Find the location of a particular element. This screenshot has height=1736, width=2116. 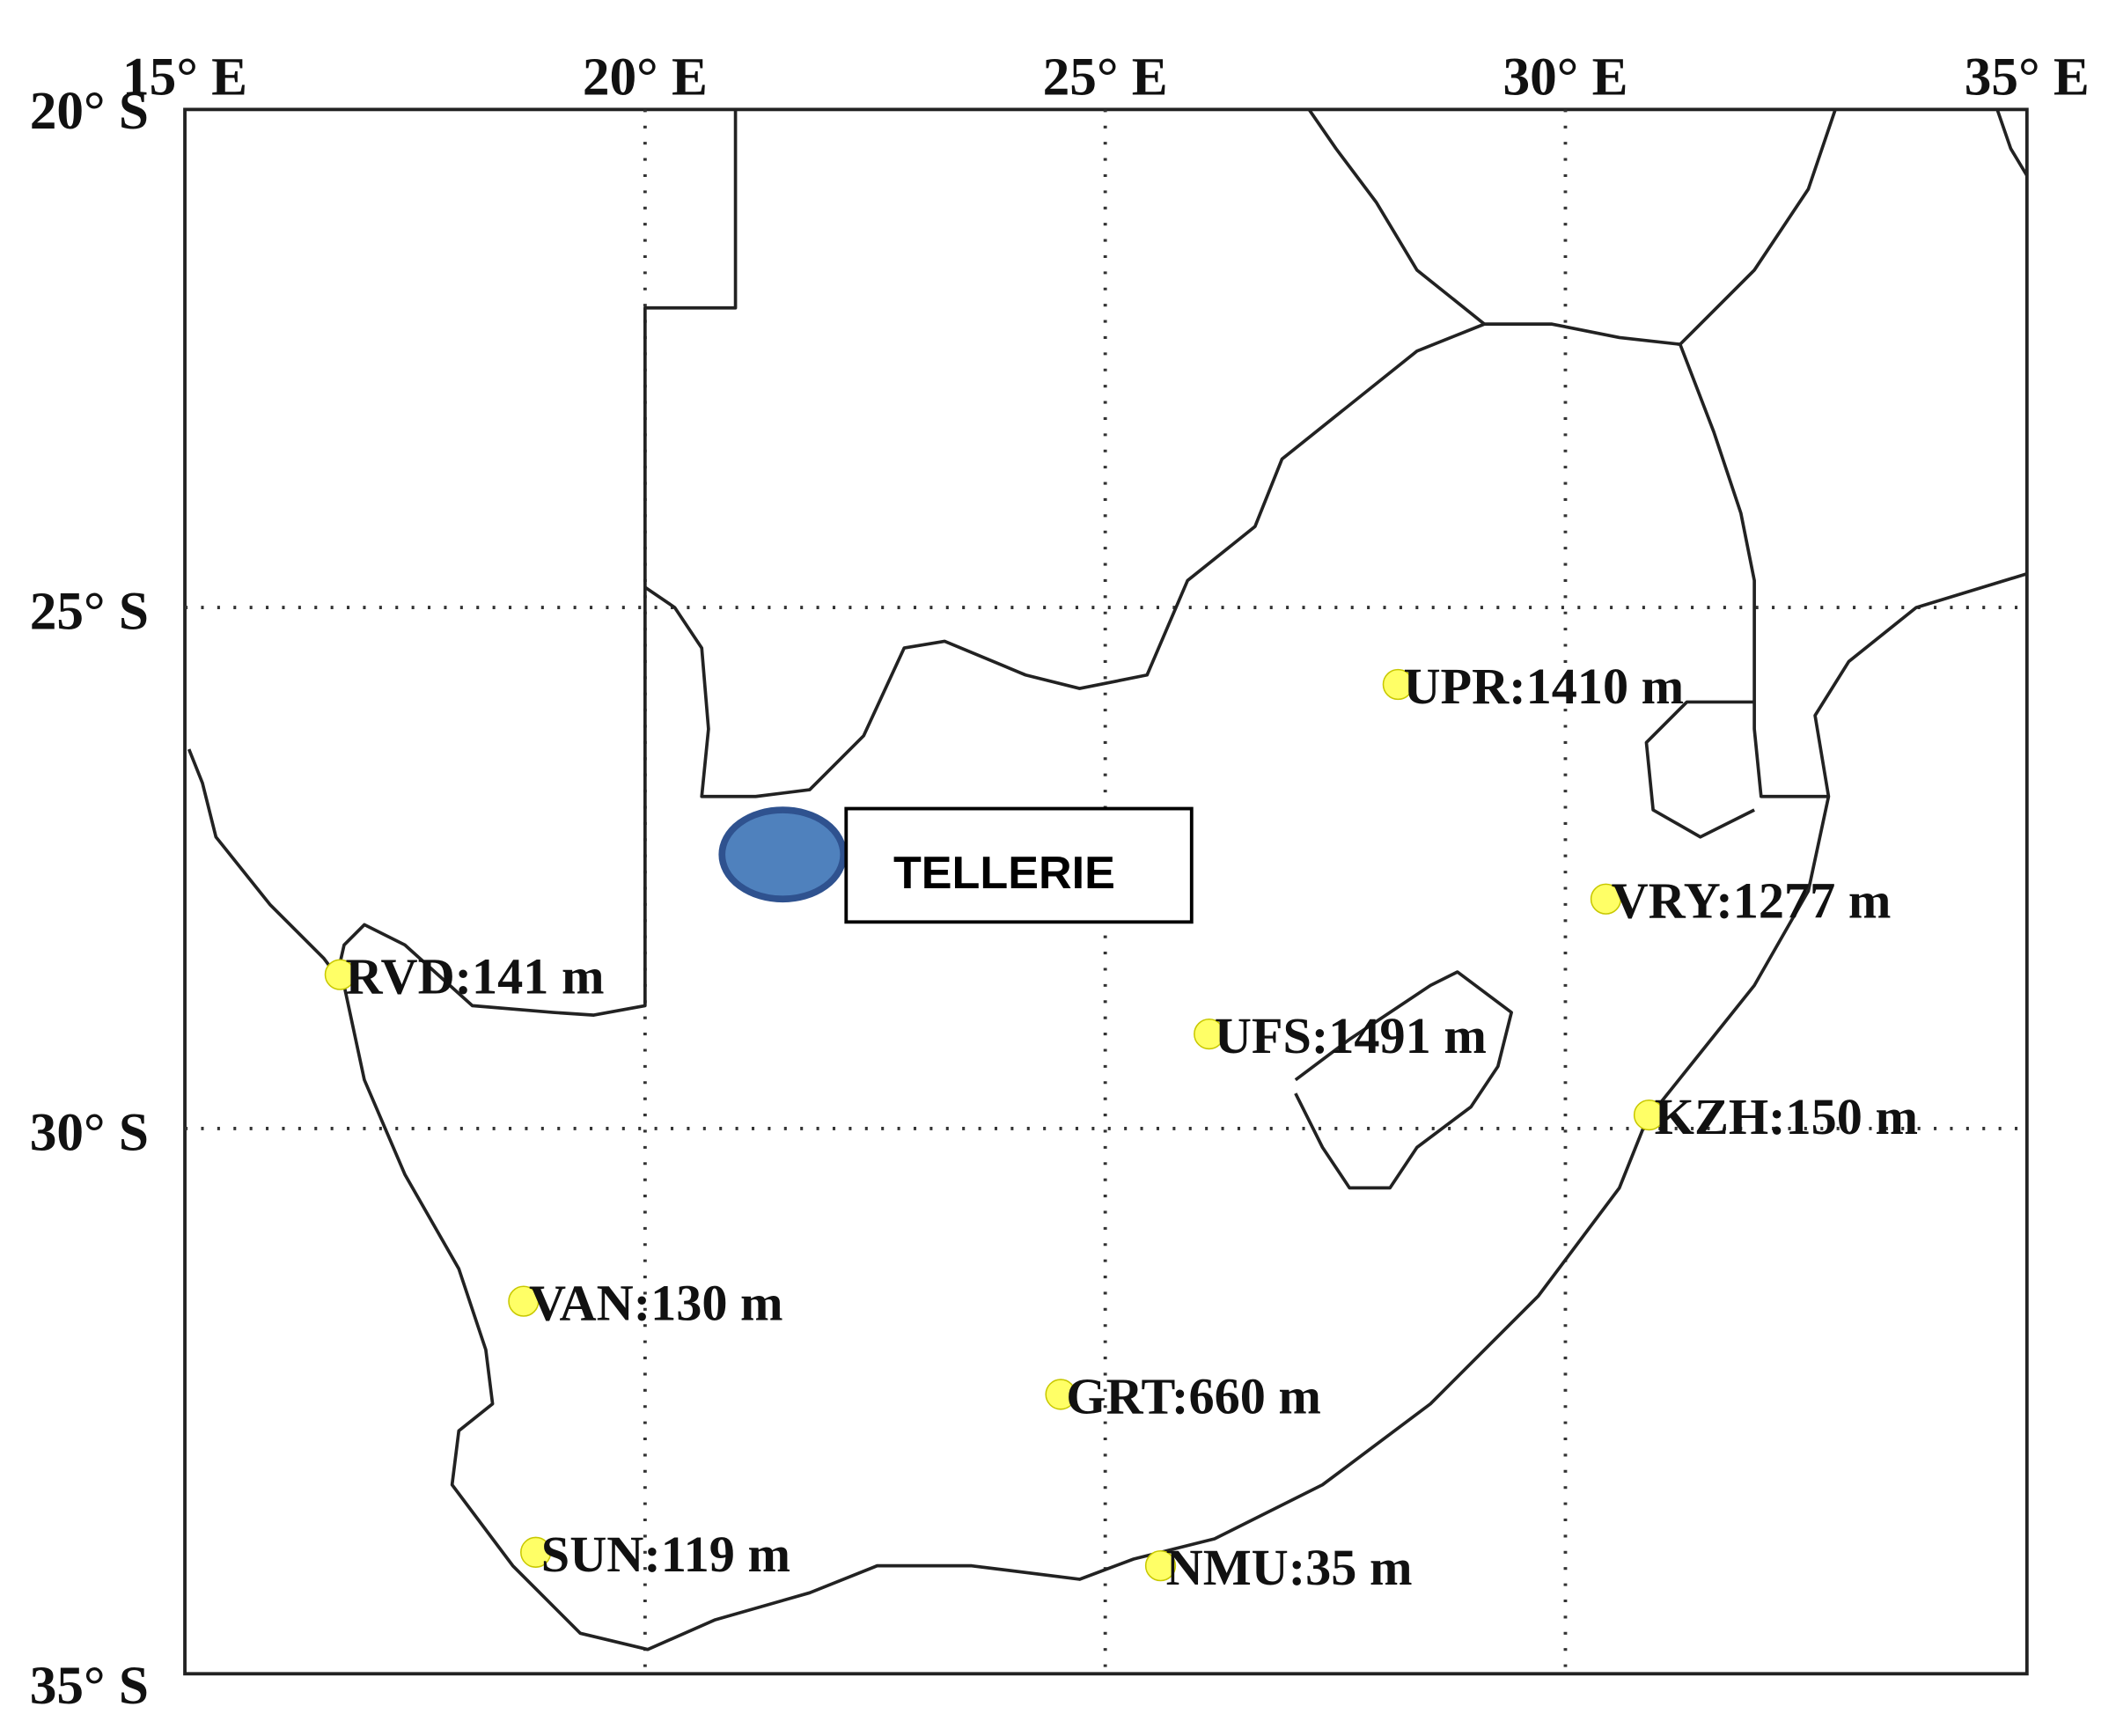

station-label: GRT:660 m is located at coordinates (1193, 1395).